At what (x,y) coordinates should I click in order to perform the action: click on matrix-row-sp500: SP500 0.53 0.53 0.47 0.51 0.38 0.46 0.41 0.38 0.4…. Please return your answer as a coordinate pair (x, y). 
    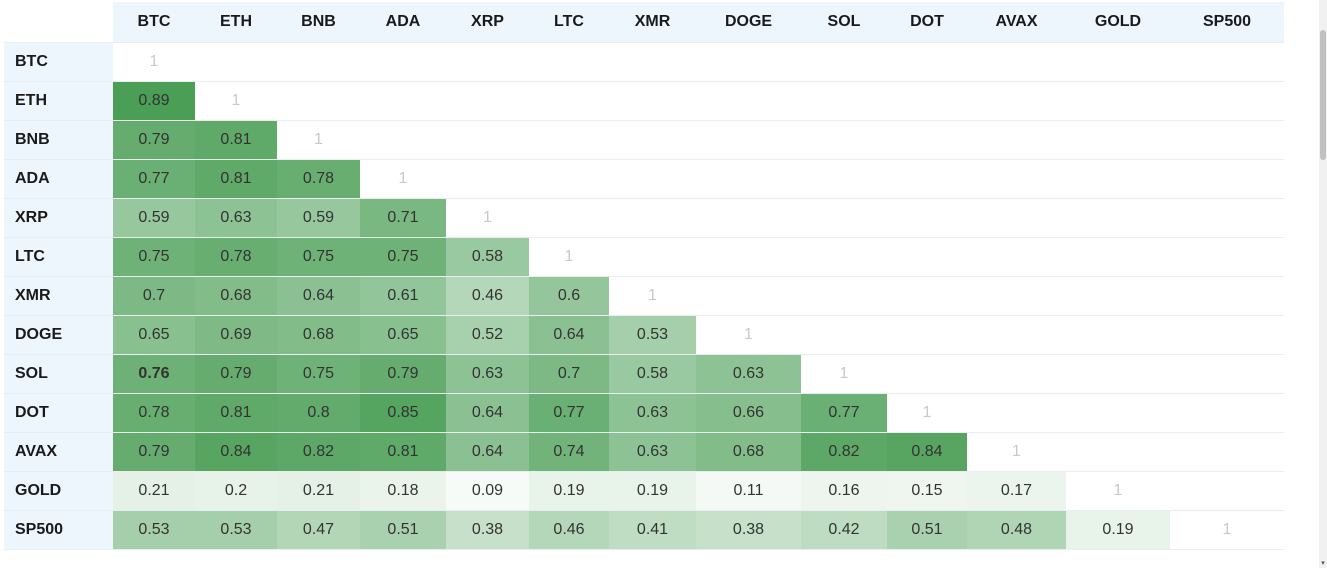
    Looking at the image, I should click on (644, 530).